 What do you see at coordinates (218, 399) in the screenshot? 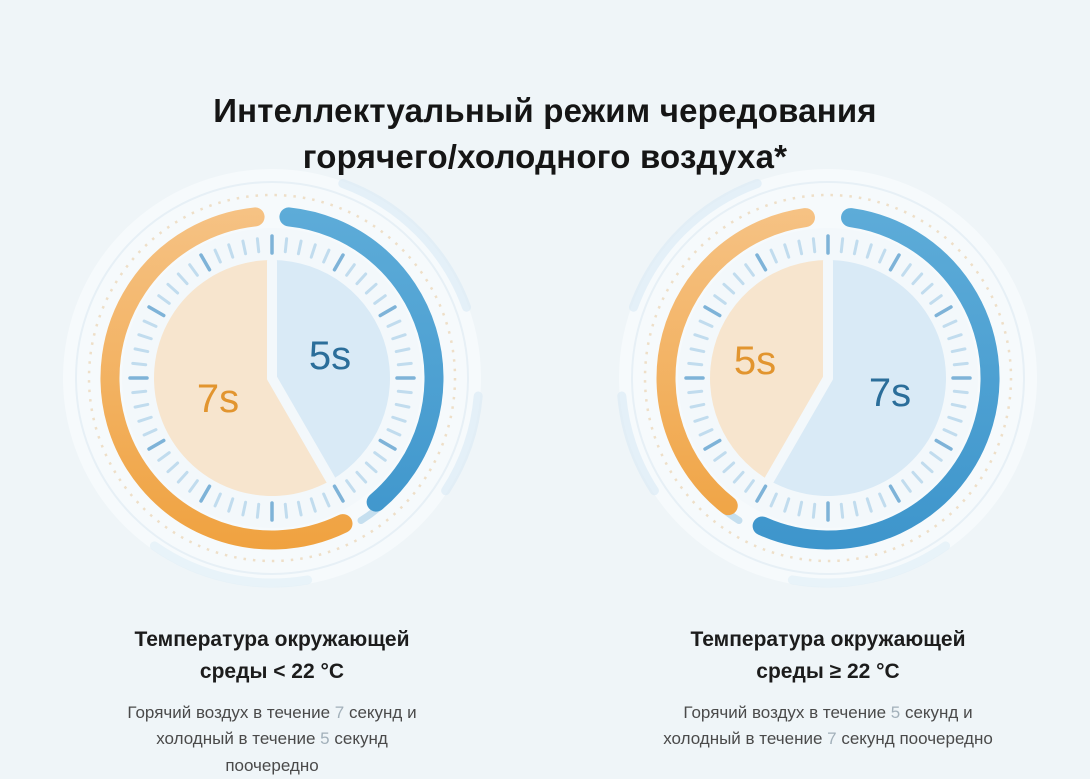
I see `hot-duration-label: 7s` at bounding box center [218, 399].